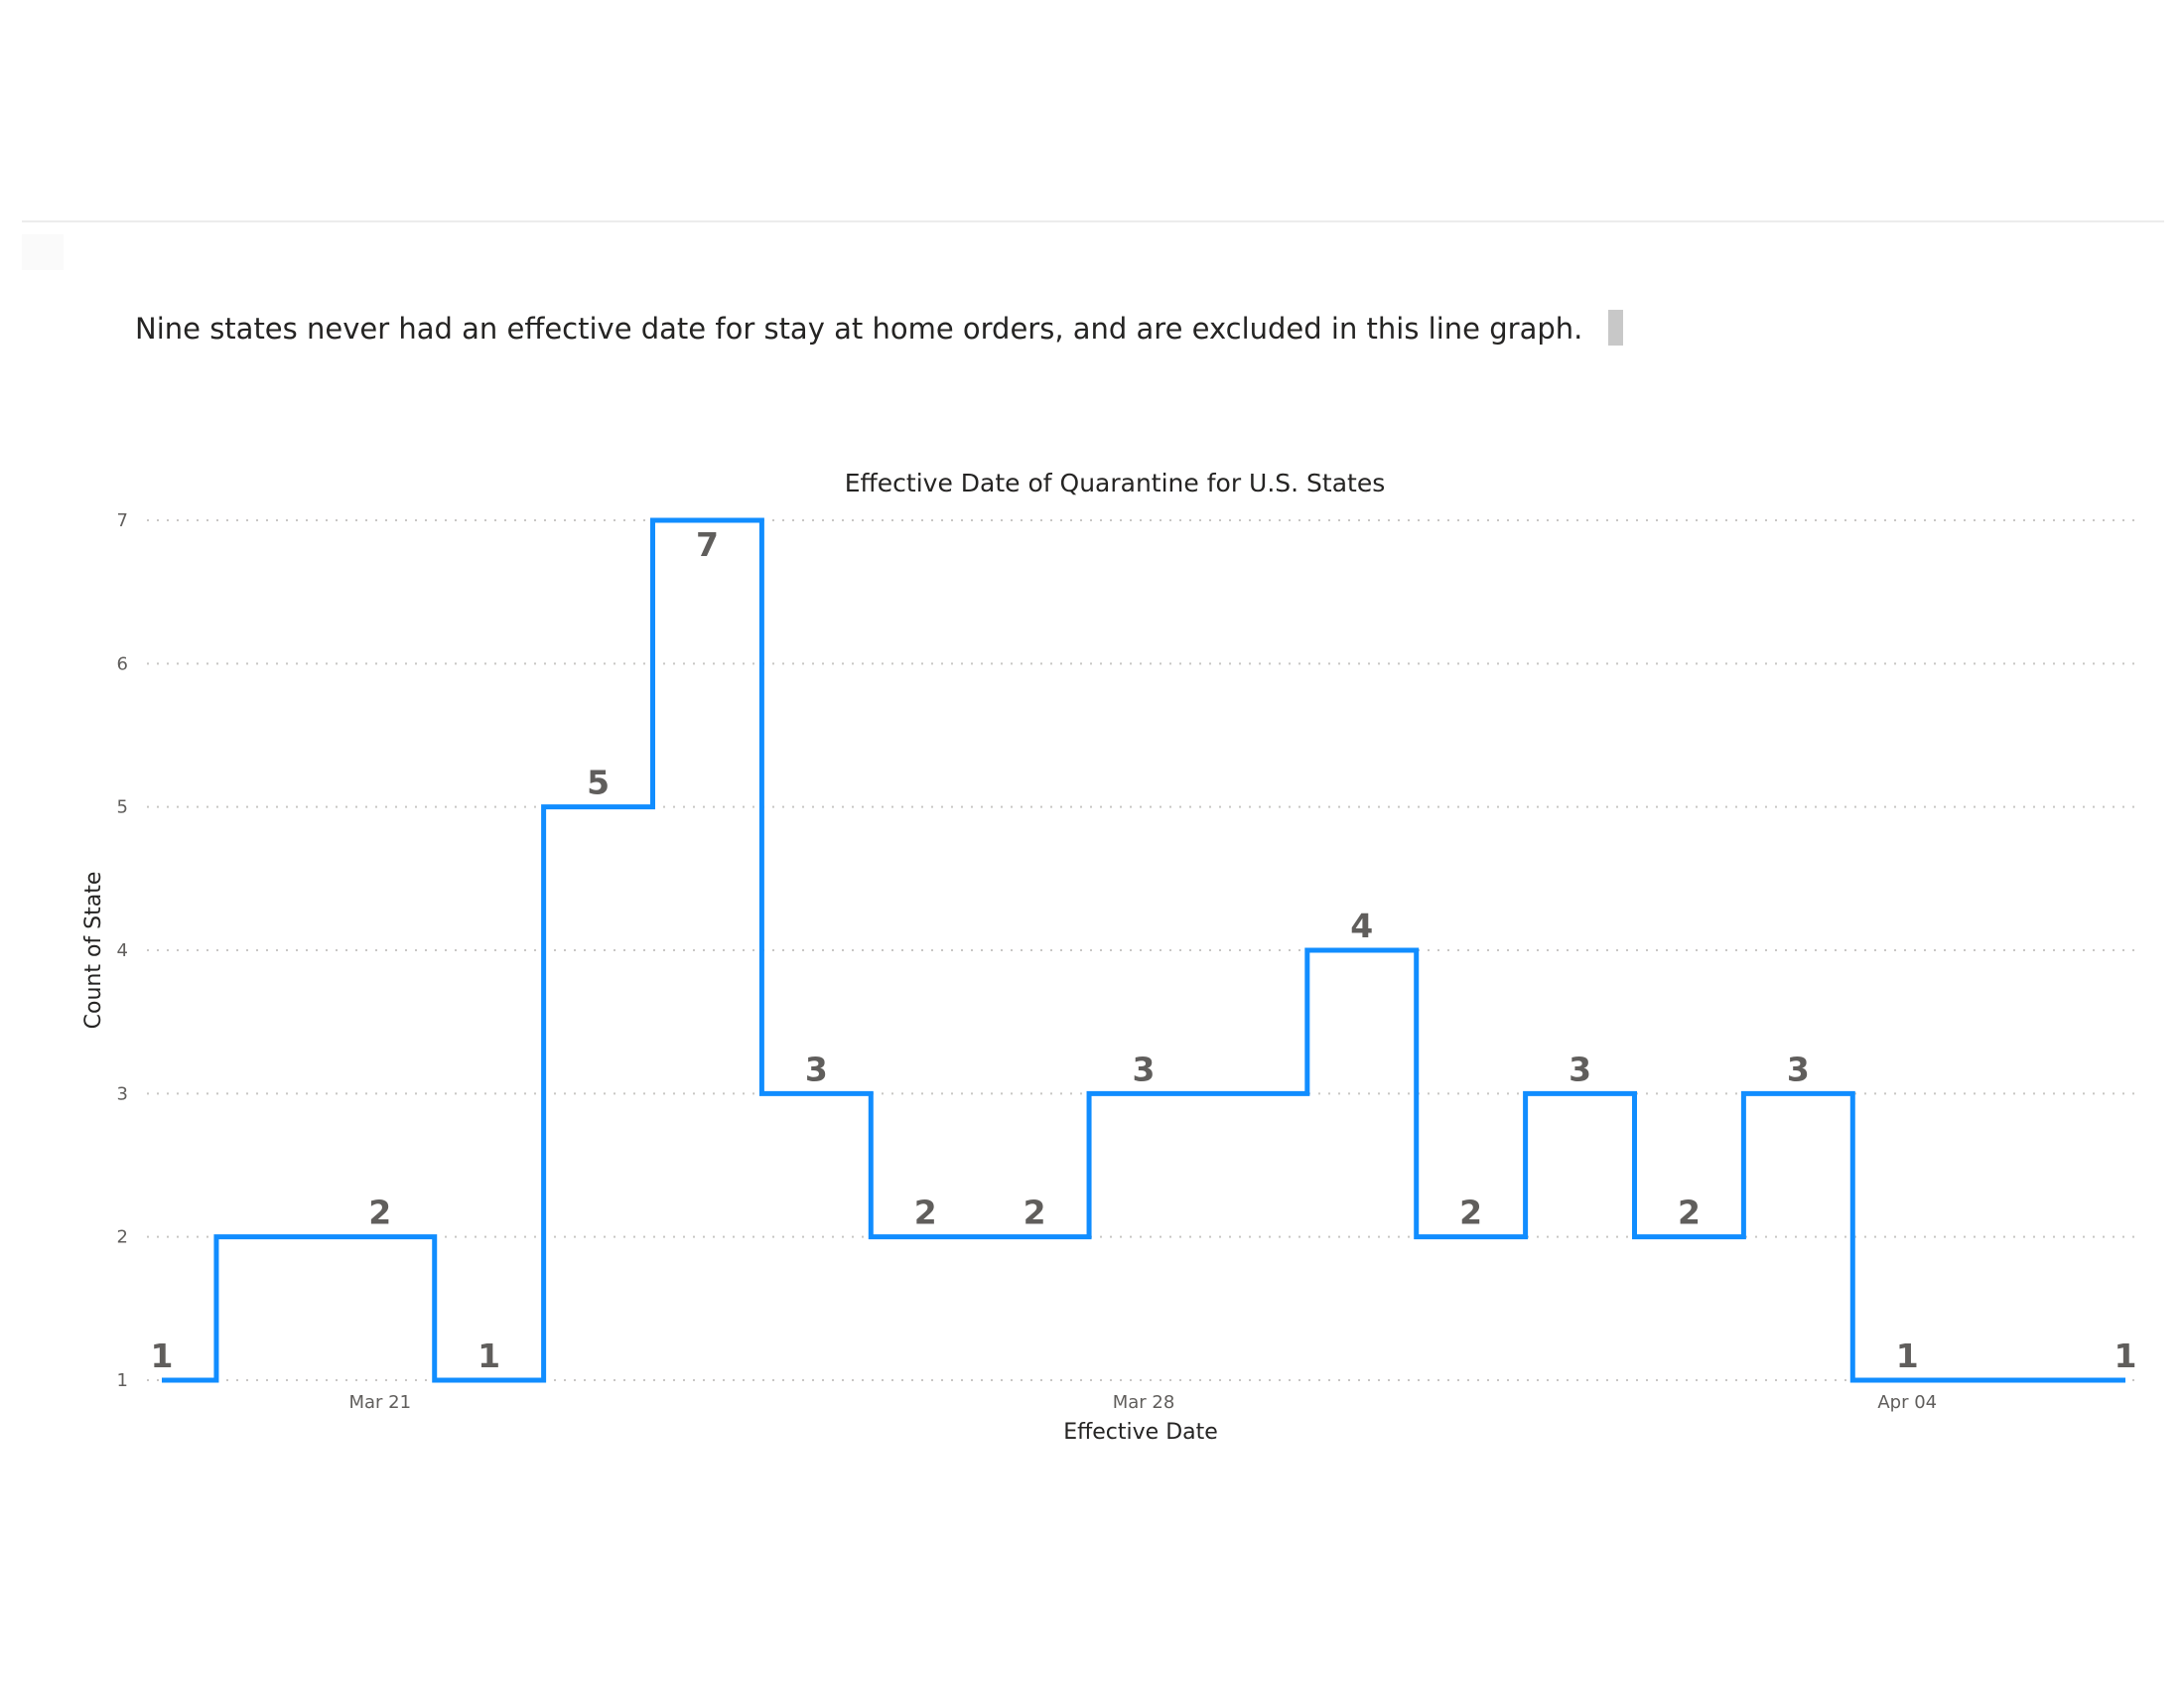 The image size is (2184, 1688). Describe the element at coordinates (122, 663) in the screenshot. I see `y-tick-label: 6` at that location.